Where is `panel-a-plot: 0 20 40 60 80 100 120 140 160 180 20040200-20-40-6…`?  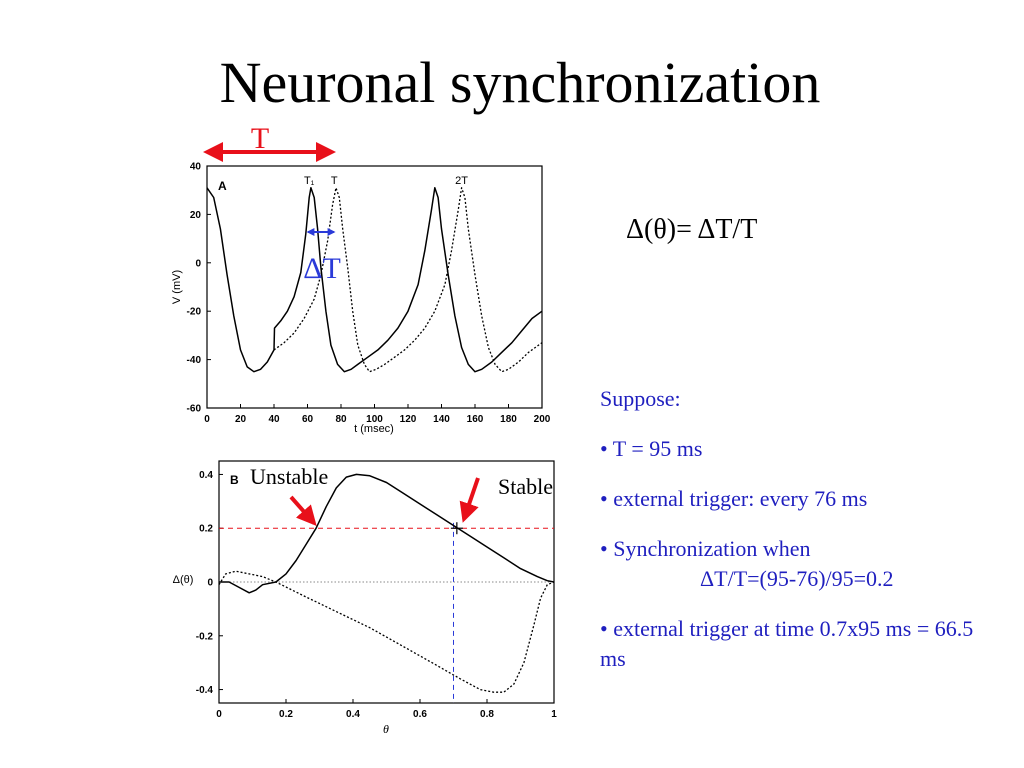
panel-a-plot: 0 20 40 60 80 100 120 140 160 180 20040200-20-40-6… is located at coordinates (369, 294).